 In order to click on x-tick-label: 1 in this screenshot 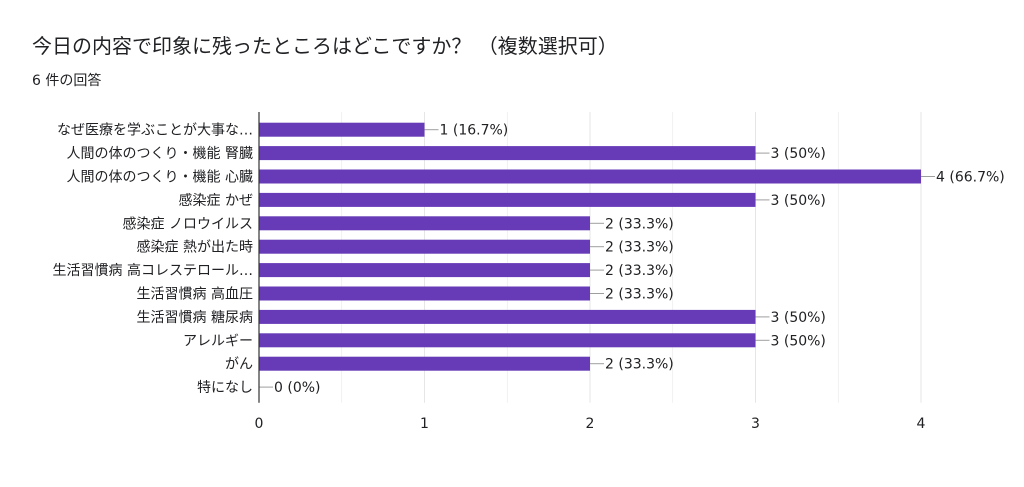, I will do `click(424, 424)`.